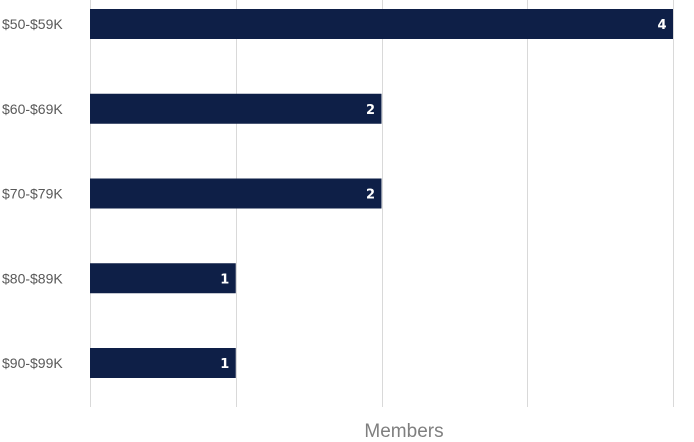 The height and width of the screenshot is (442, 694). What do you see at coordinates (370, 110) in the screenshot?
I see `data-label-2: 2` at bounding box center [370, 110].